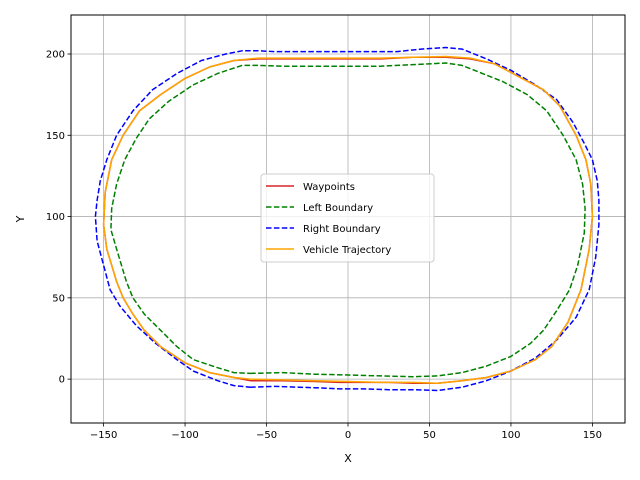 Image resolution: width=640 pixels, height=480 pixels. Describe the element at coordinates (510, 435) in the screenshot. I see `x-tick-label: 100` at that location.